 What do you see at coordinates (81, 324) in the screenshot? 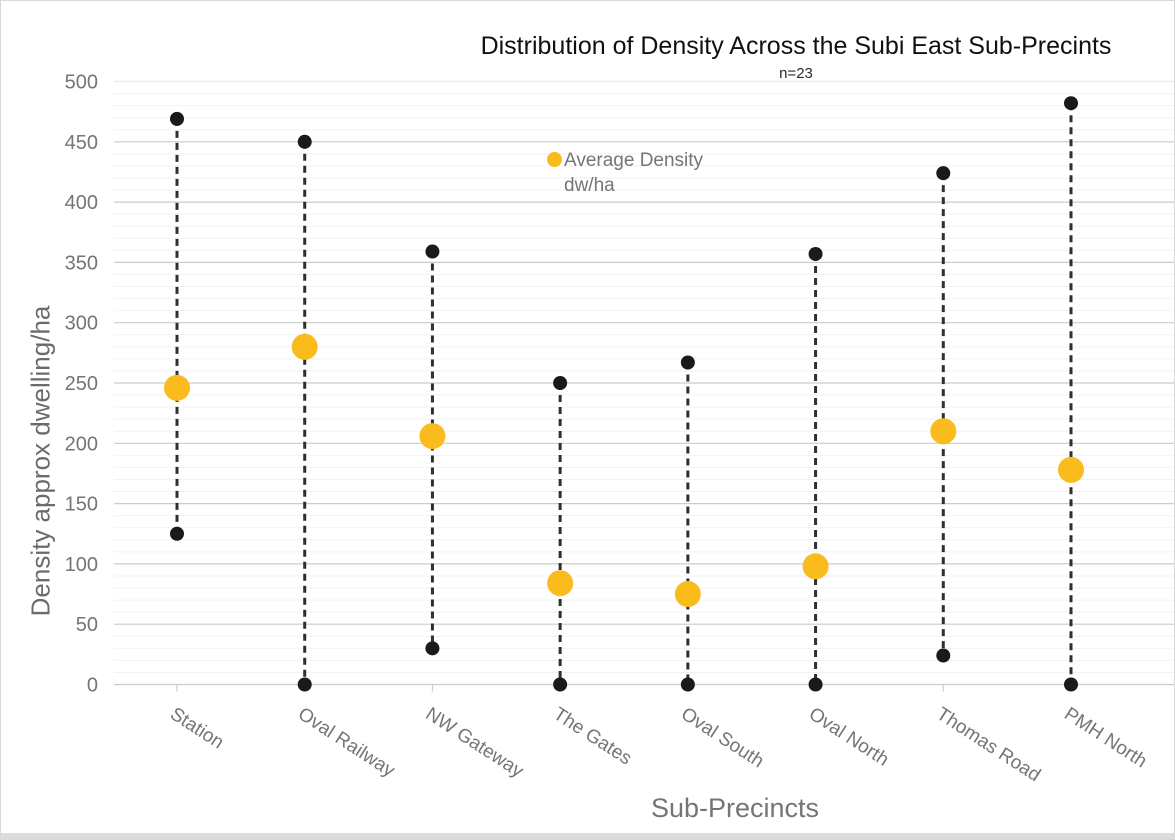
I see `y-tick-label: 300` at bounding box center [81, 324].